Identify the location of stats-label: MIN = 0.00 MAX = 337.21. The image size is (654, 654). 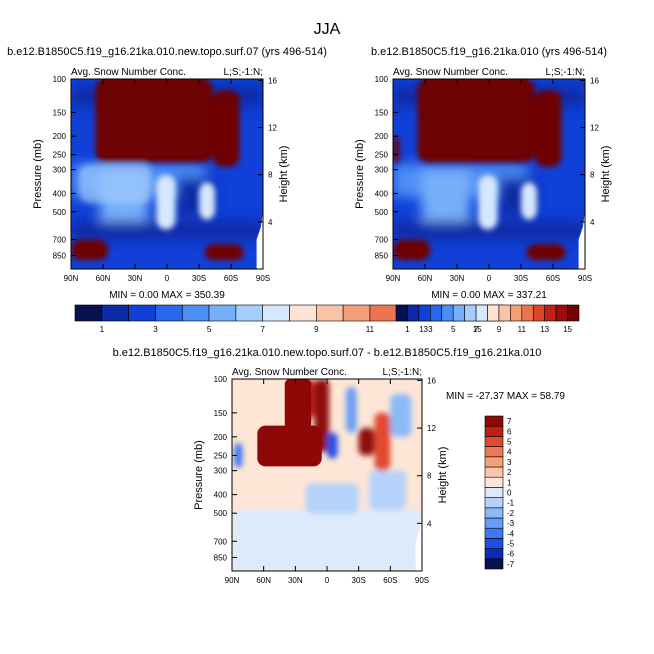
(489, 295).